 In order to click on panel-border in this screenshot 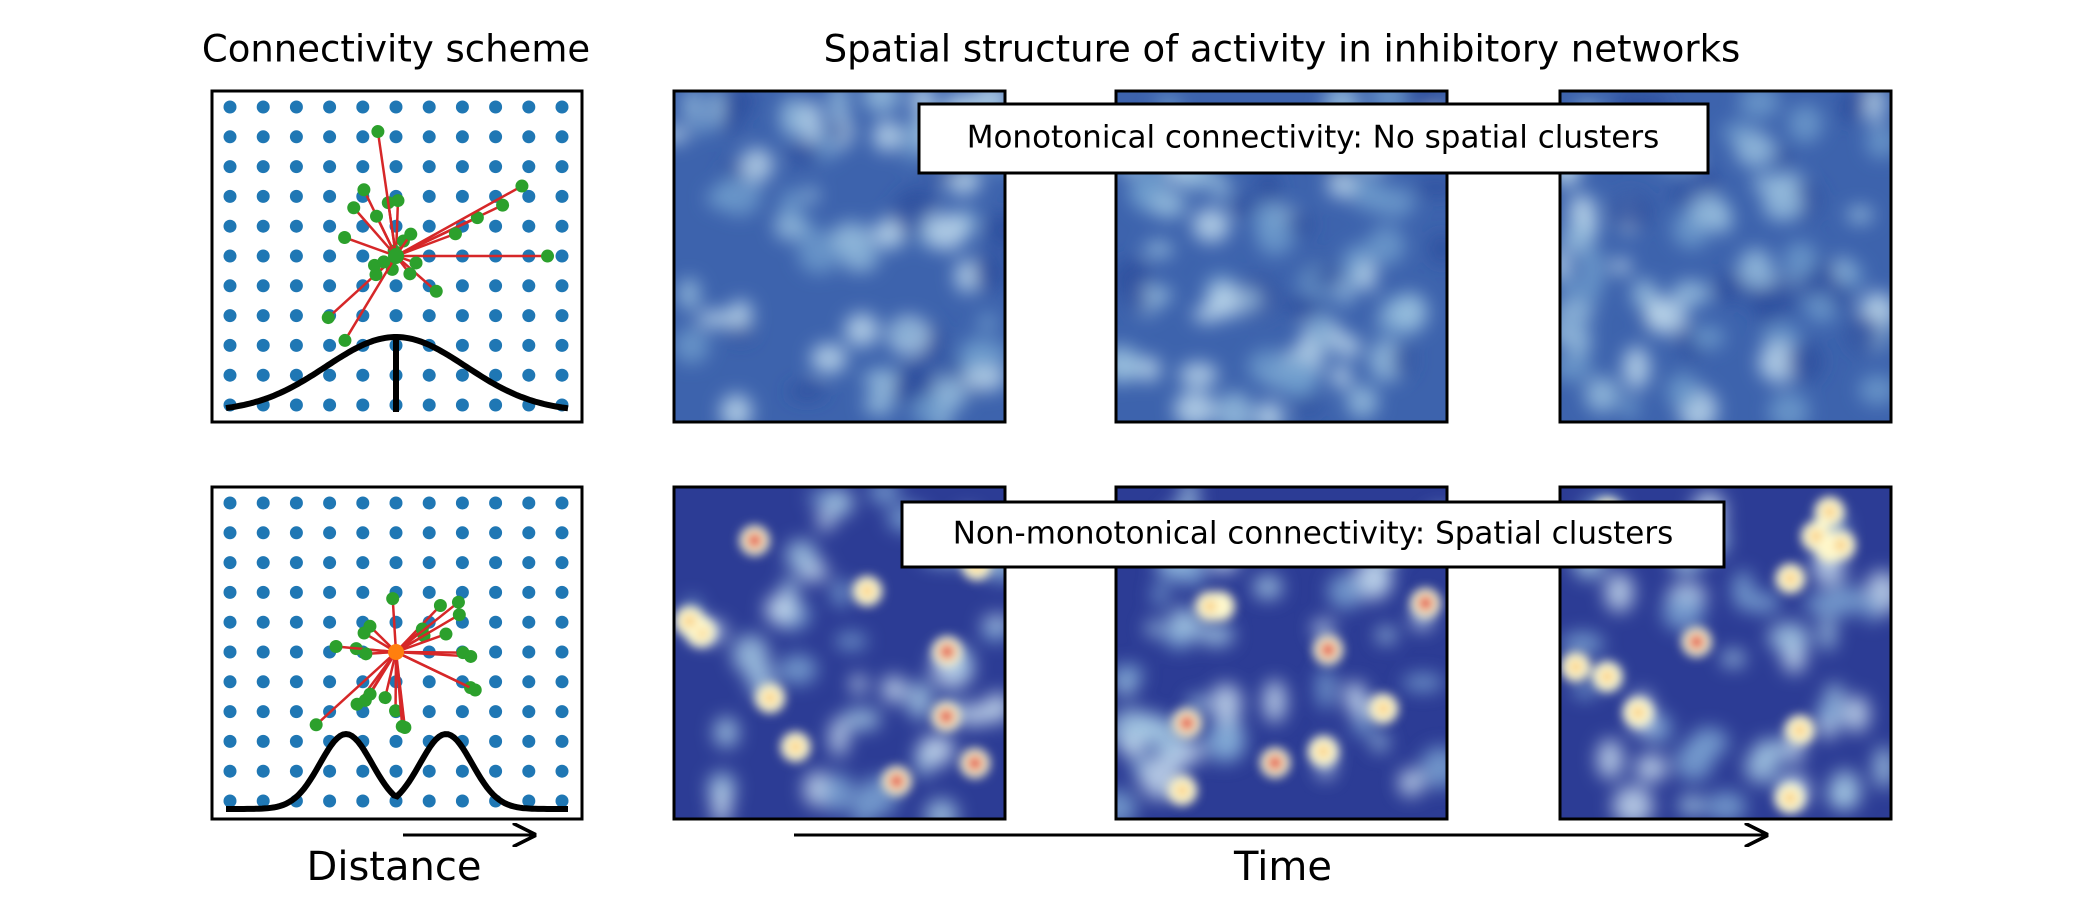, I will do `click(1725, 256)`.